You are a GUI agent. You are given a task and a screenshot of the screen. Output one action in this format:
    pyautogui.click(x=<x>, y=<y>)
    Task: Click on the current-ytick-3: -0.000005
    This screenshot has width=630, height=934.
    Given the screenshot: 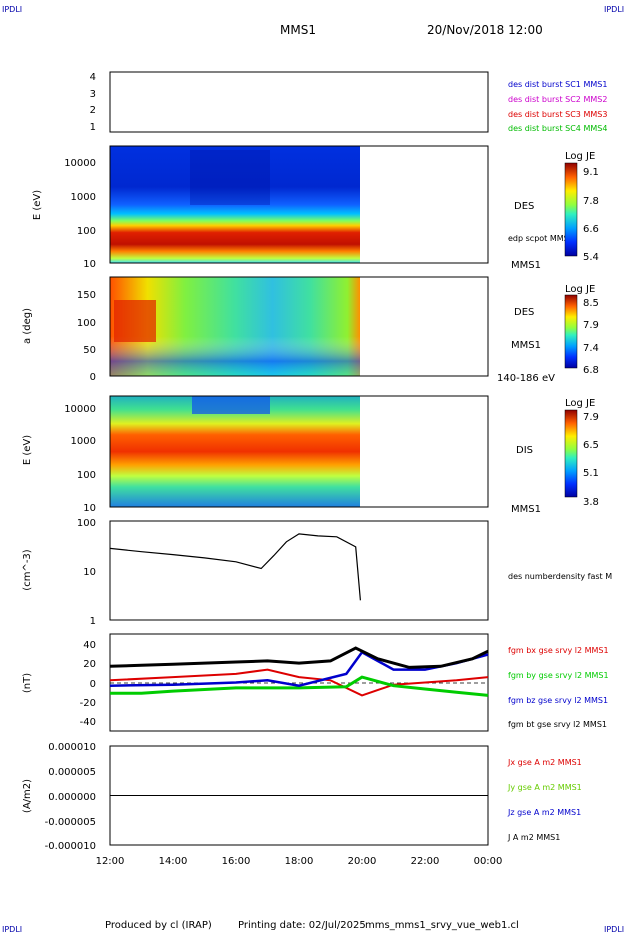 What is the action you would take?
    pyautogui.click(x=70, y=822)
    